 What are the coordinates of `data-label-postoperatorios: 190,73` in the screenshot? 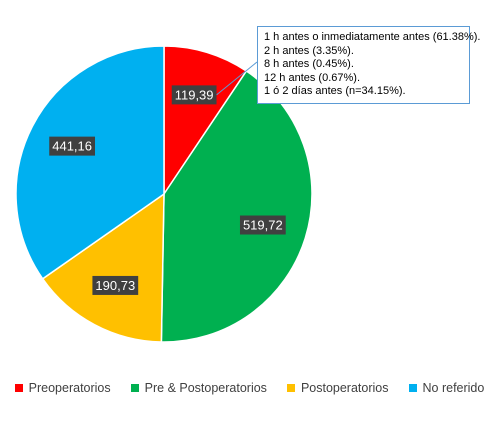 It's located at (115, 285).